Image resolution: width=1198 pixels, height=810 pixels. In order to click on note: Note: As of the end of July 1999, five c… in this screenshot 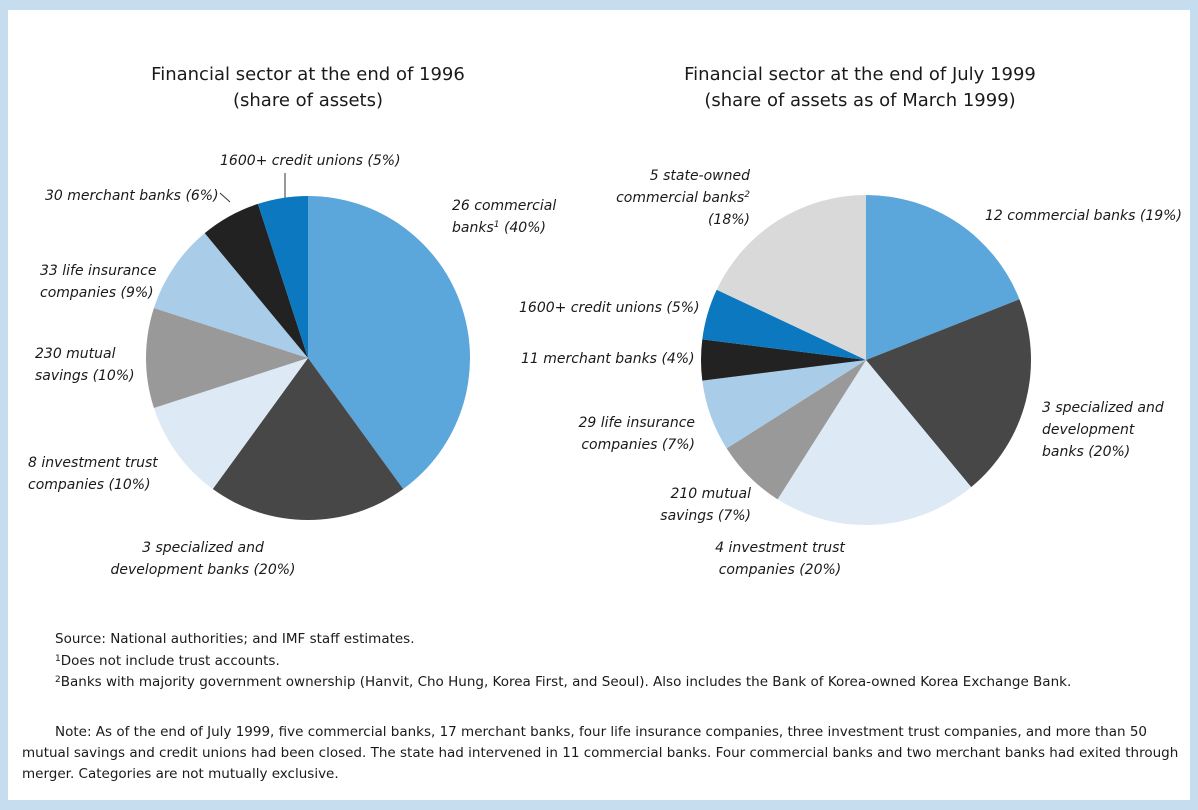, I will do `click(600, 753)`.